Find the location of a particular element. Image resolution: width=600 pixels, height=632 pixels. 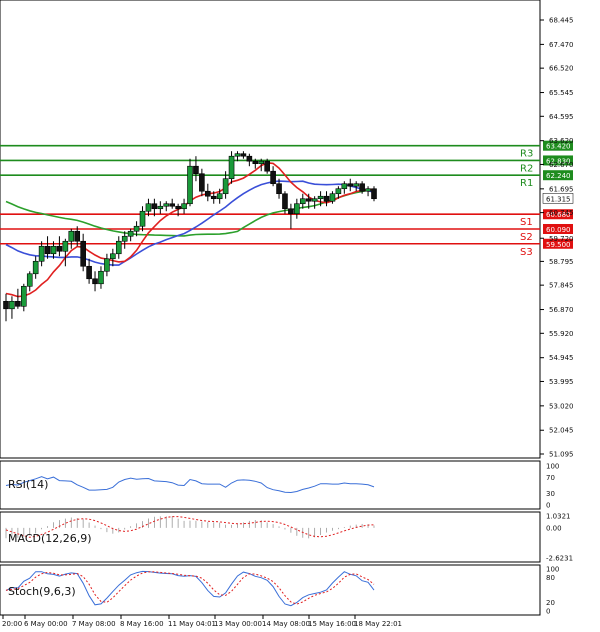

time-tick-label: 20:00 is located at coordinates (12, 624).